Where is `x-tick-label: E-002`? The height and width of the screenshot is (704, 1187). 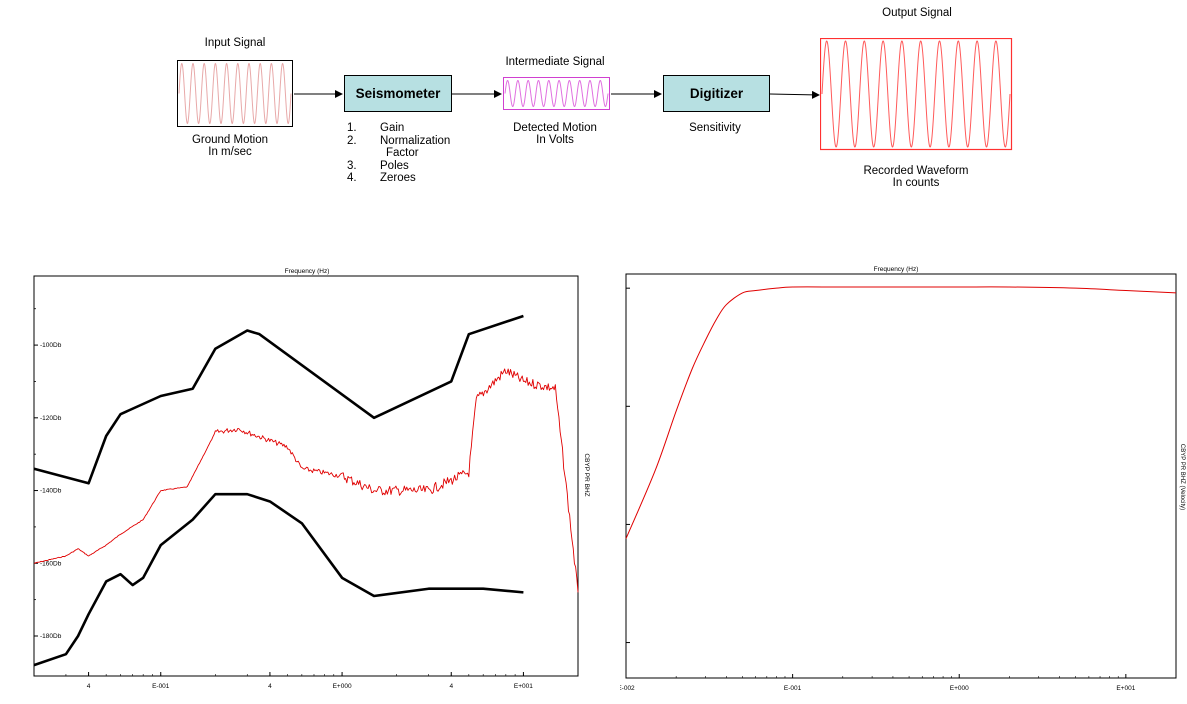
x-tick-label: E-002 is located at coordinates (627, 688).